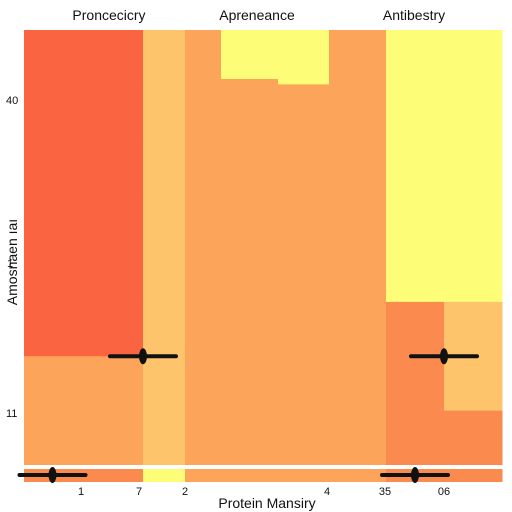  Describe the element at coordinates (11, 414) in the screenshot. I see `y-tick-label: 11` at that location.